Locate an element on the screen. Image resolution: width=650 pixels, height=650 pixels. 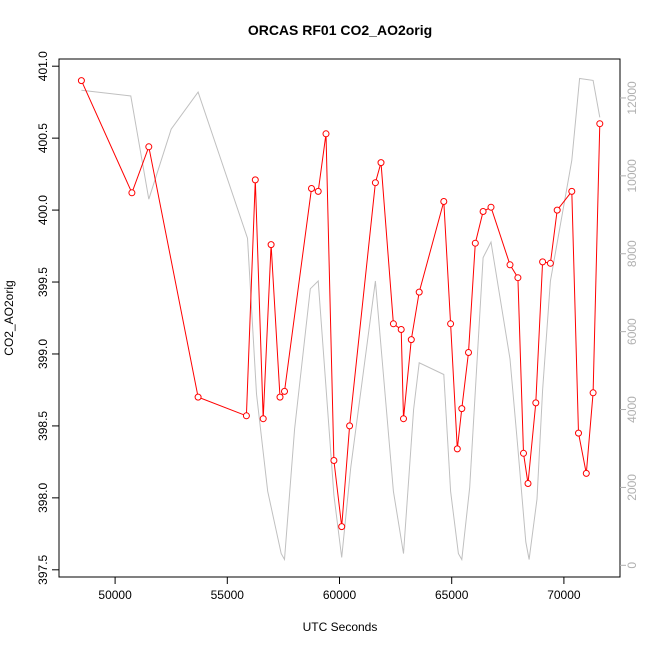
y2-tick-label: 4000 is located at coordinates (632, 409).